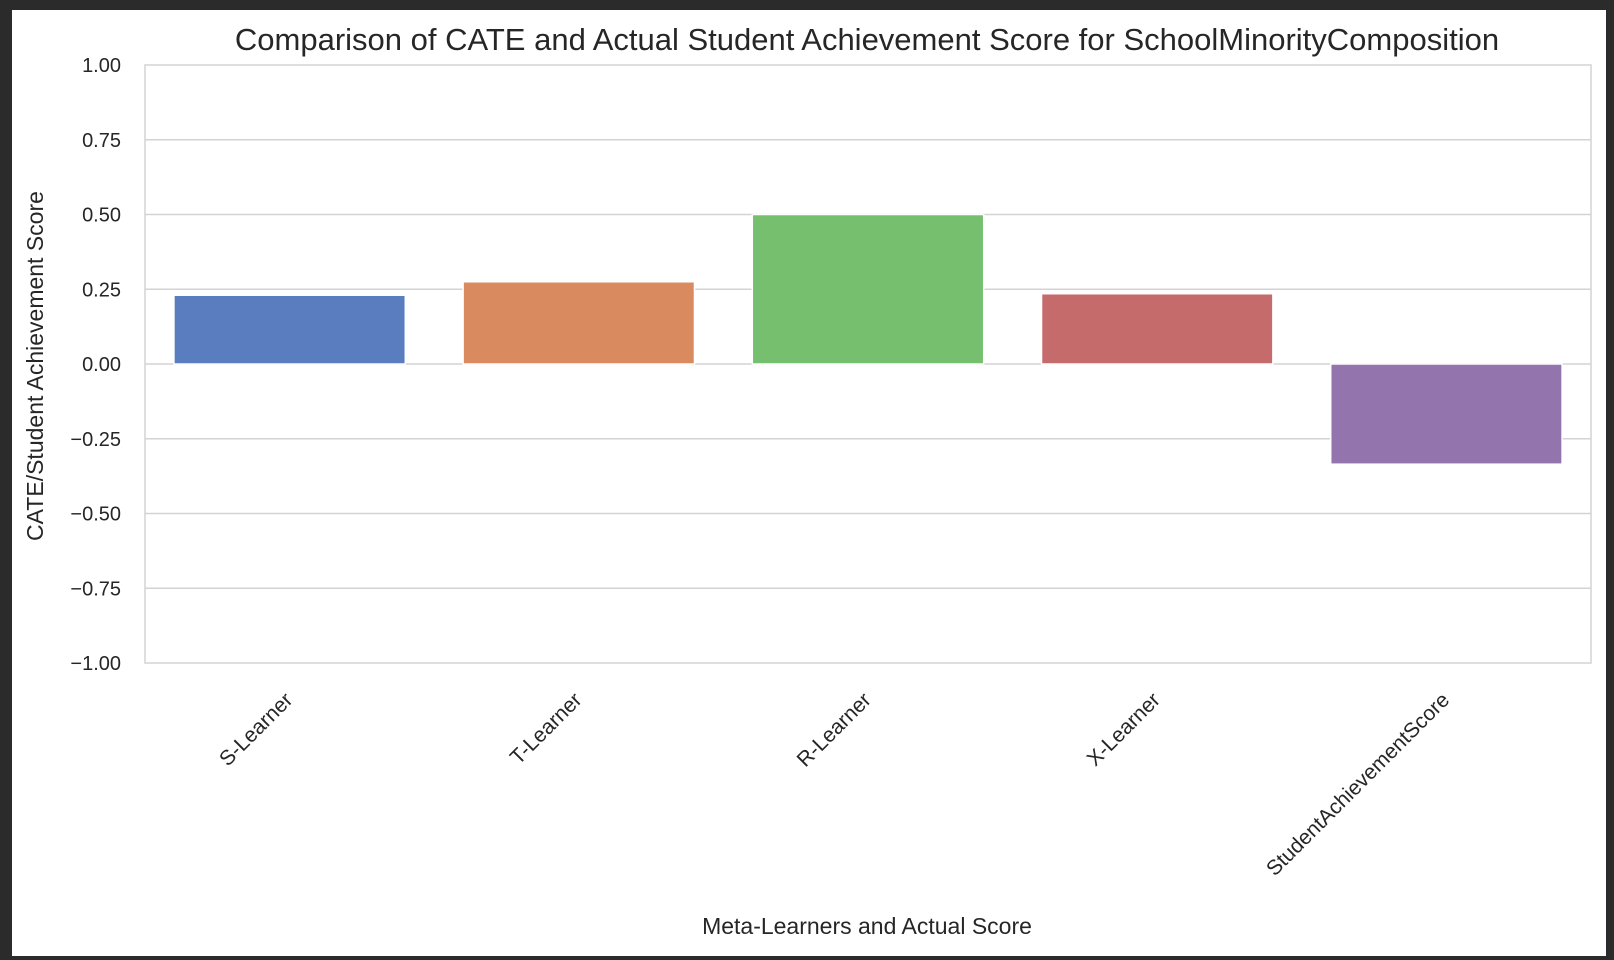  I want to click on y-tick-label: 0.50, so click(101, 216).